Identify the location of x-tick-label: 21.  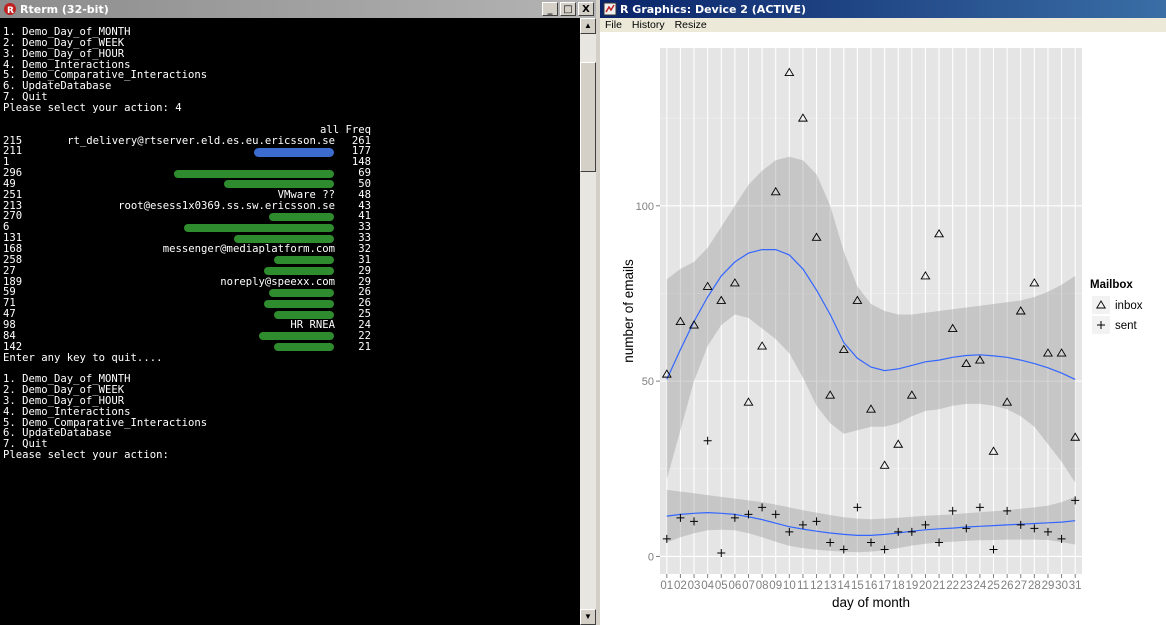
(939, 586).